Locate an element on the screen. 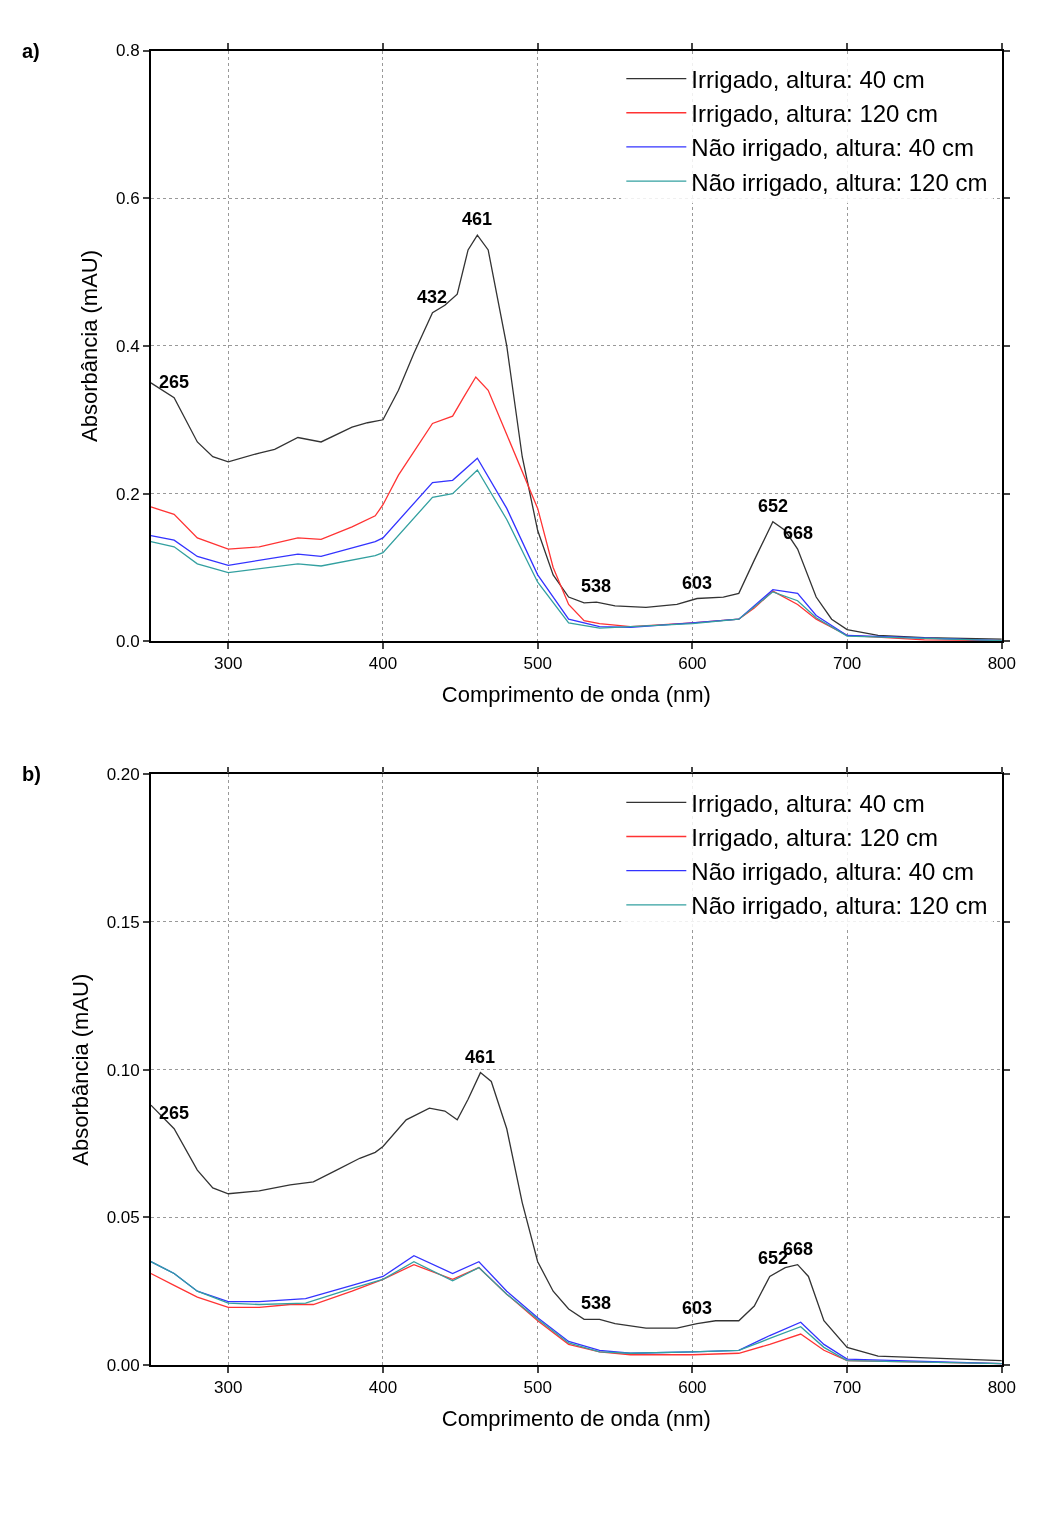  y-tick-label: 0.6 is located at coordinates (128, 199).